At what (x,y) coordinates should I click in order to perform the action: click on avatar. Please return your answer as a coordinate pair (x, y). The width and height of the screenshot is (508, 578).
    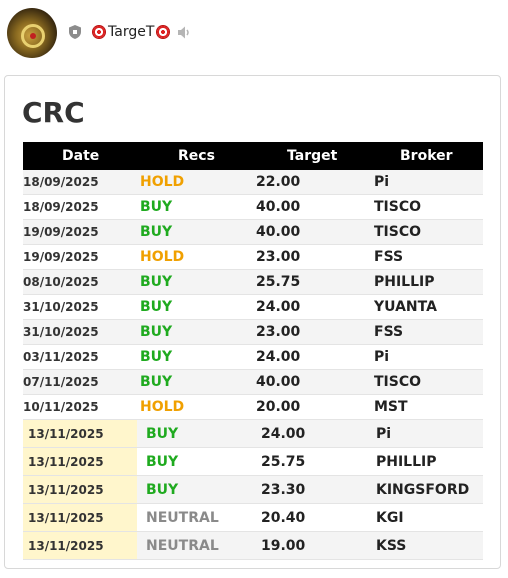
    Looking at the image, I should click on (32, 33).